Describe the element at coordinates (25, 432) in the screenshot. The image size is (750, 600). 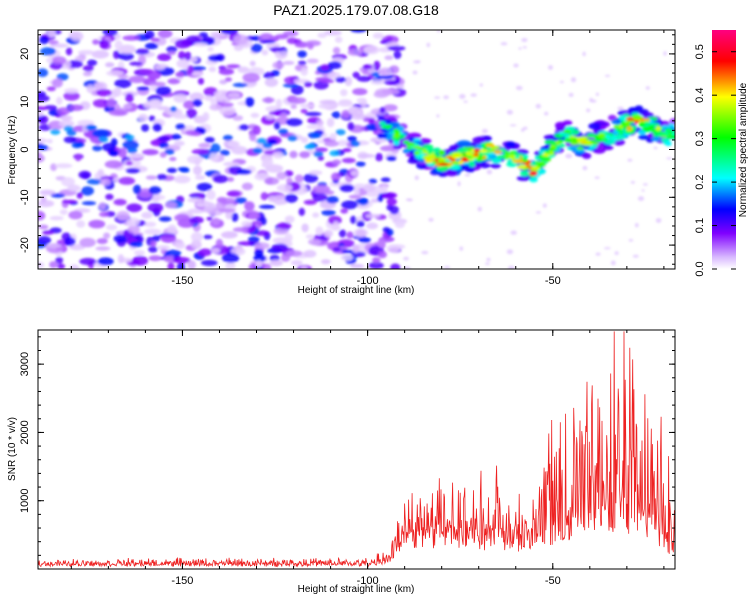
I see `y-tick-label: 2000` at that location.